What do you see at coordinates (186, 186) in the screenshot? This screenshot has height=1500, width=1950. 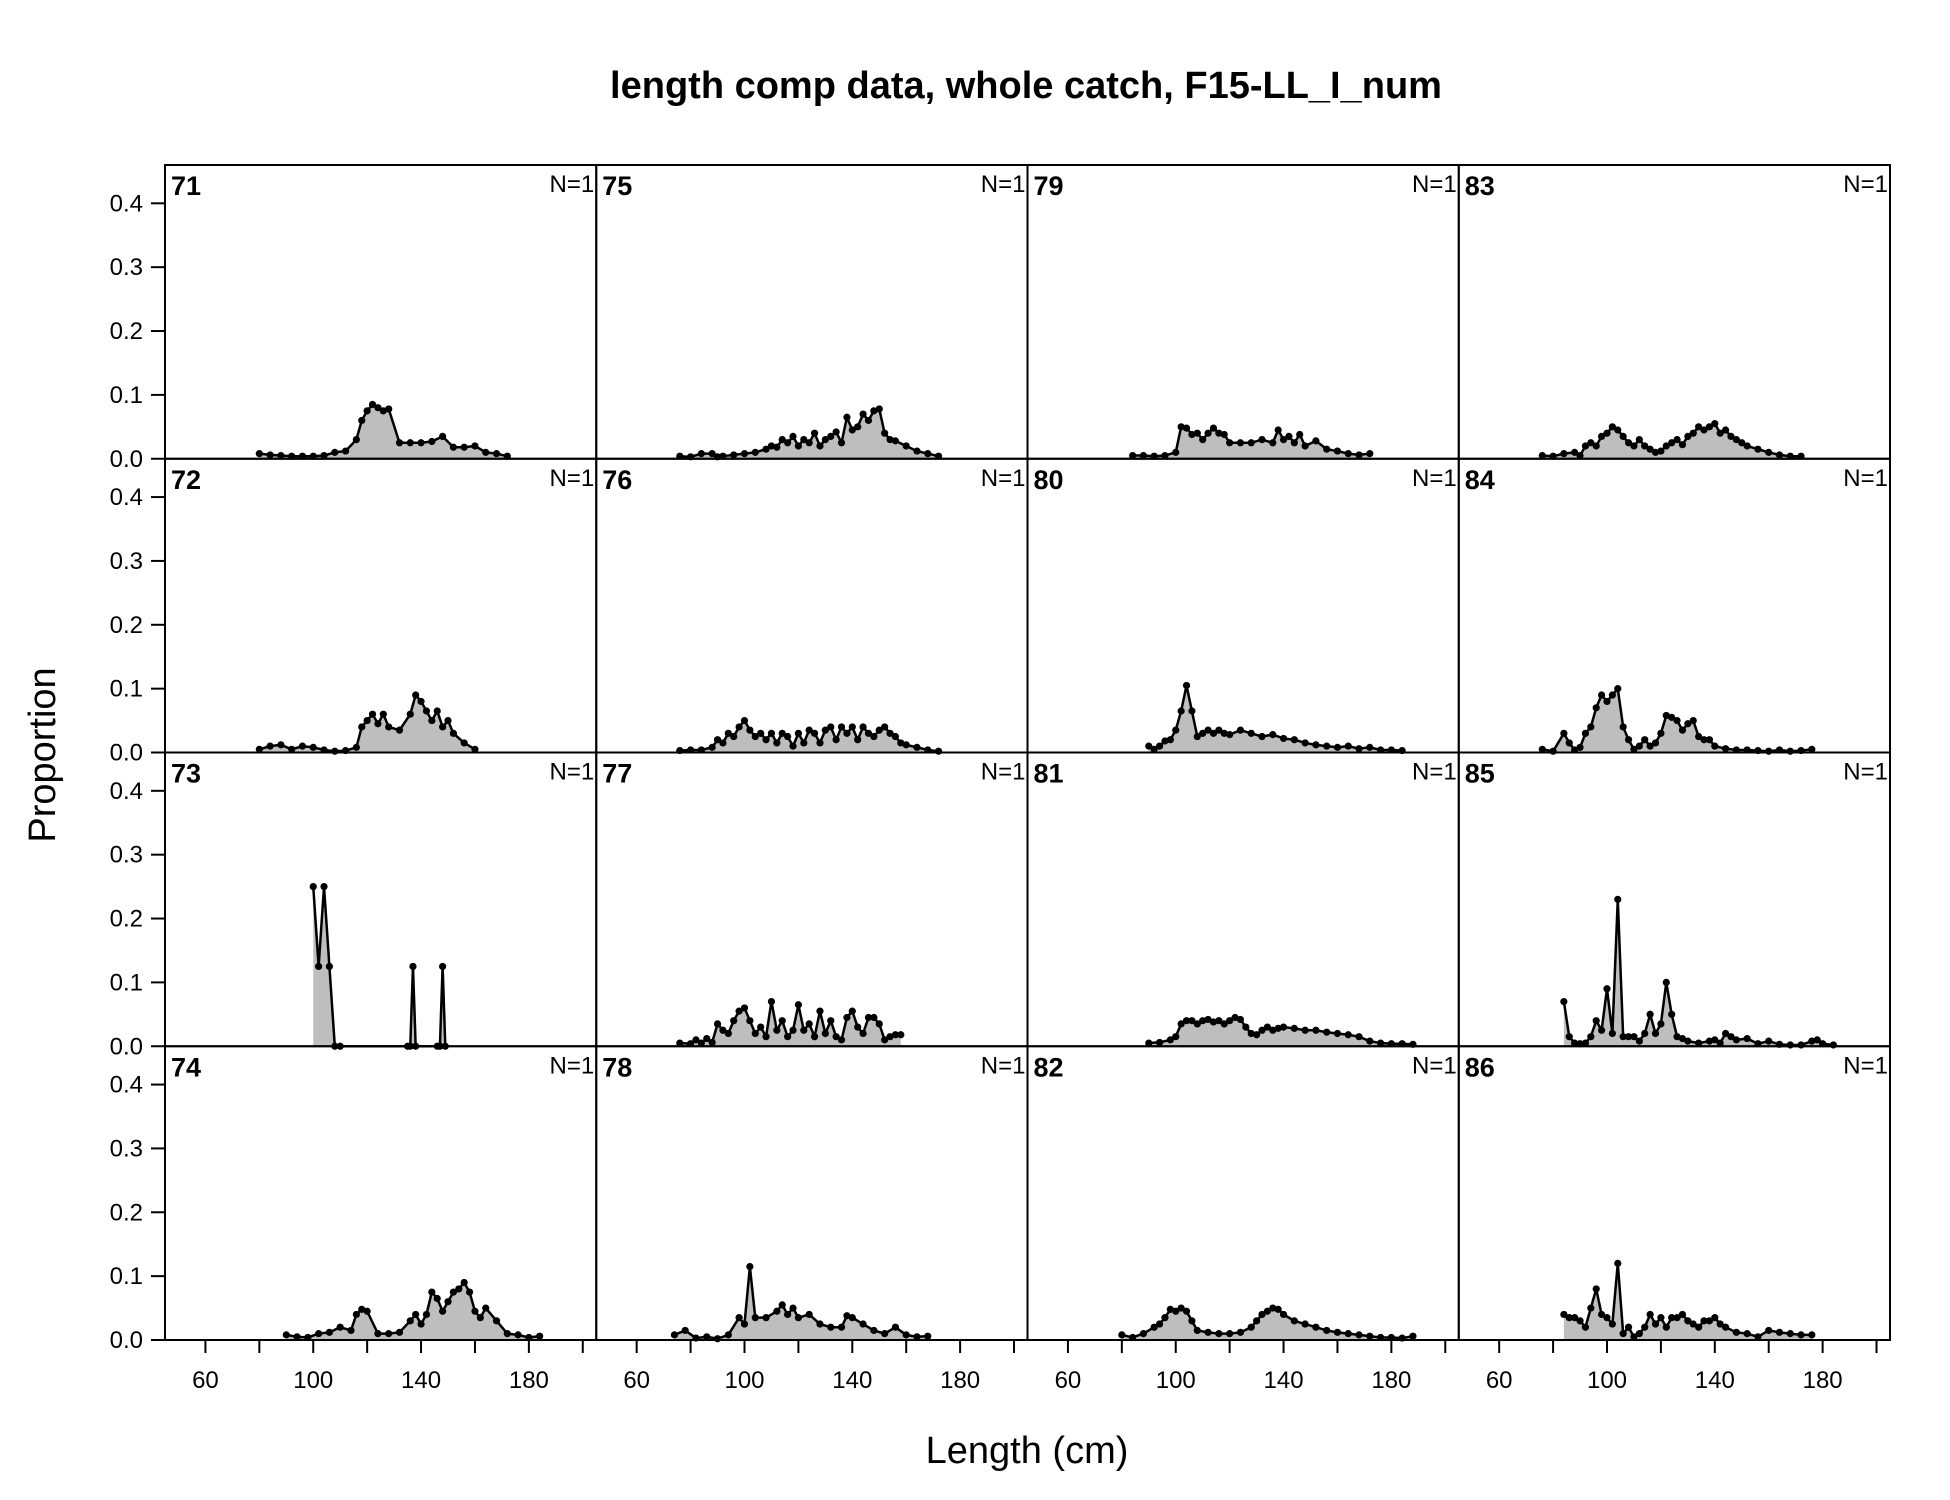 I see `panel-label: 71` at bounding box center [186, 186].